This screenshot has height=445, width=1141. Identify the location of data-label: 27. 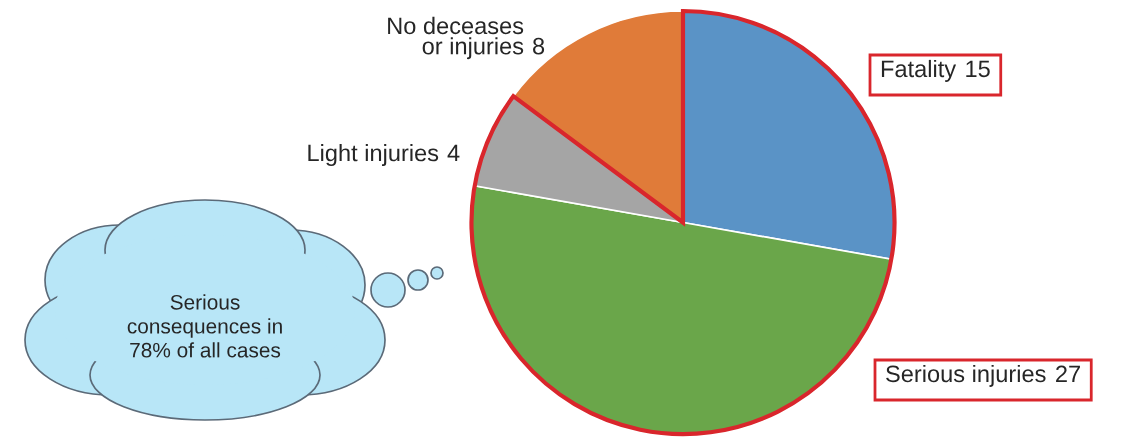
(1068, 373).